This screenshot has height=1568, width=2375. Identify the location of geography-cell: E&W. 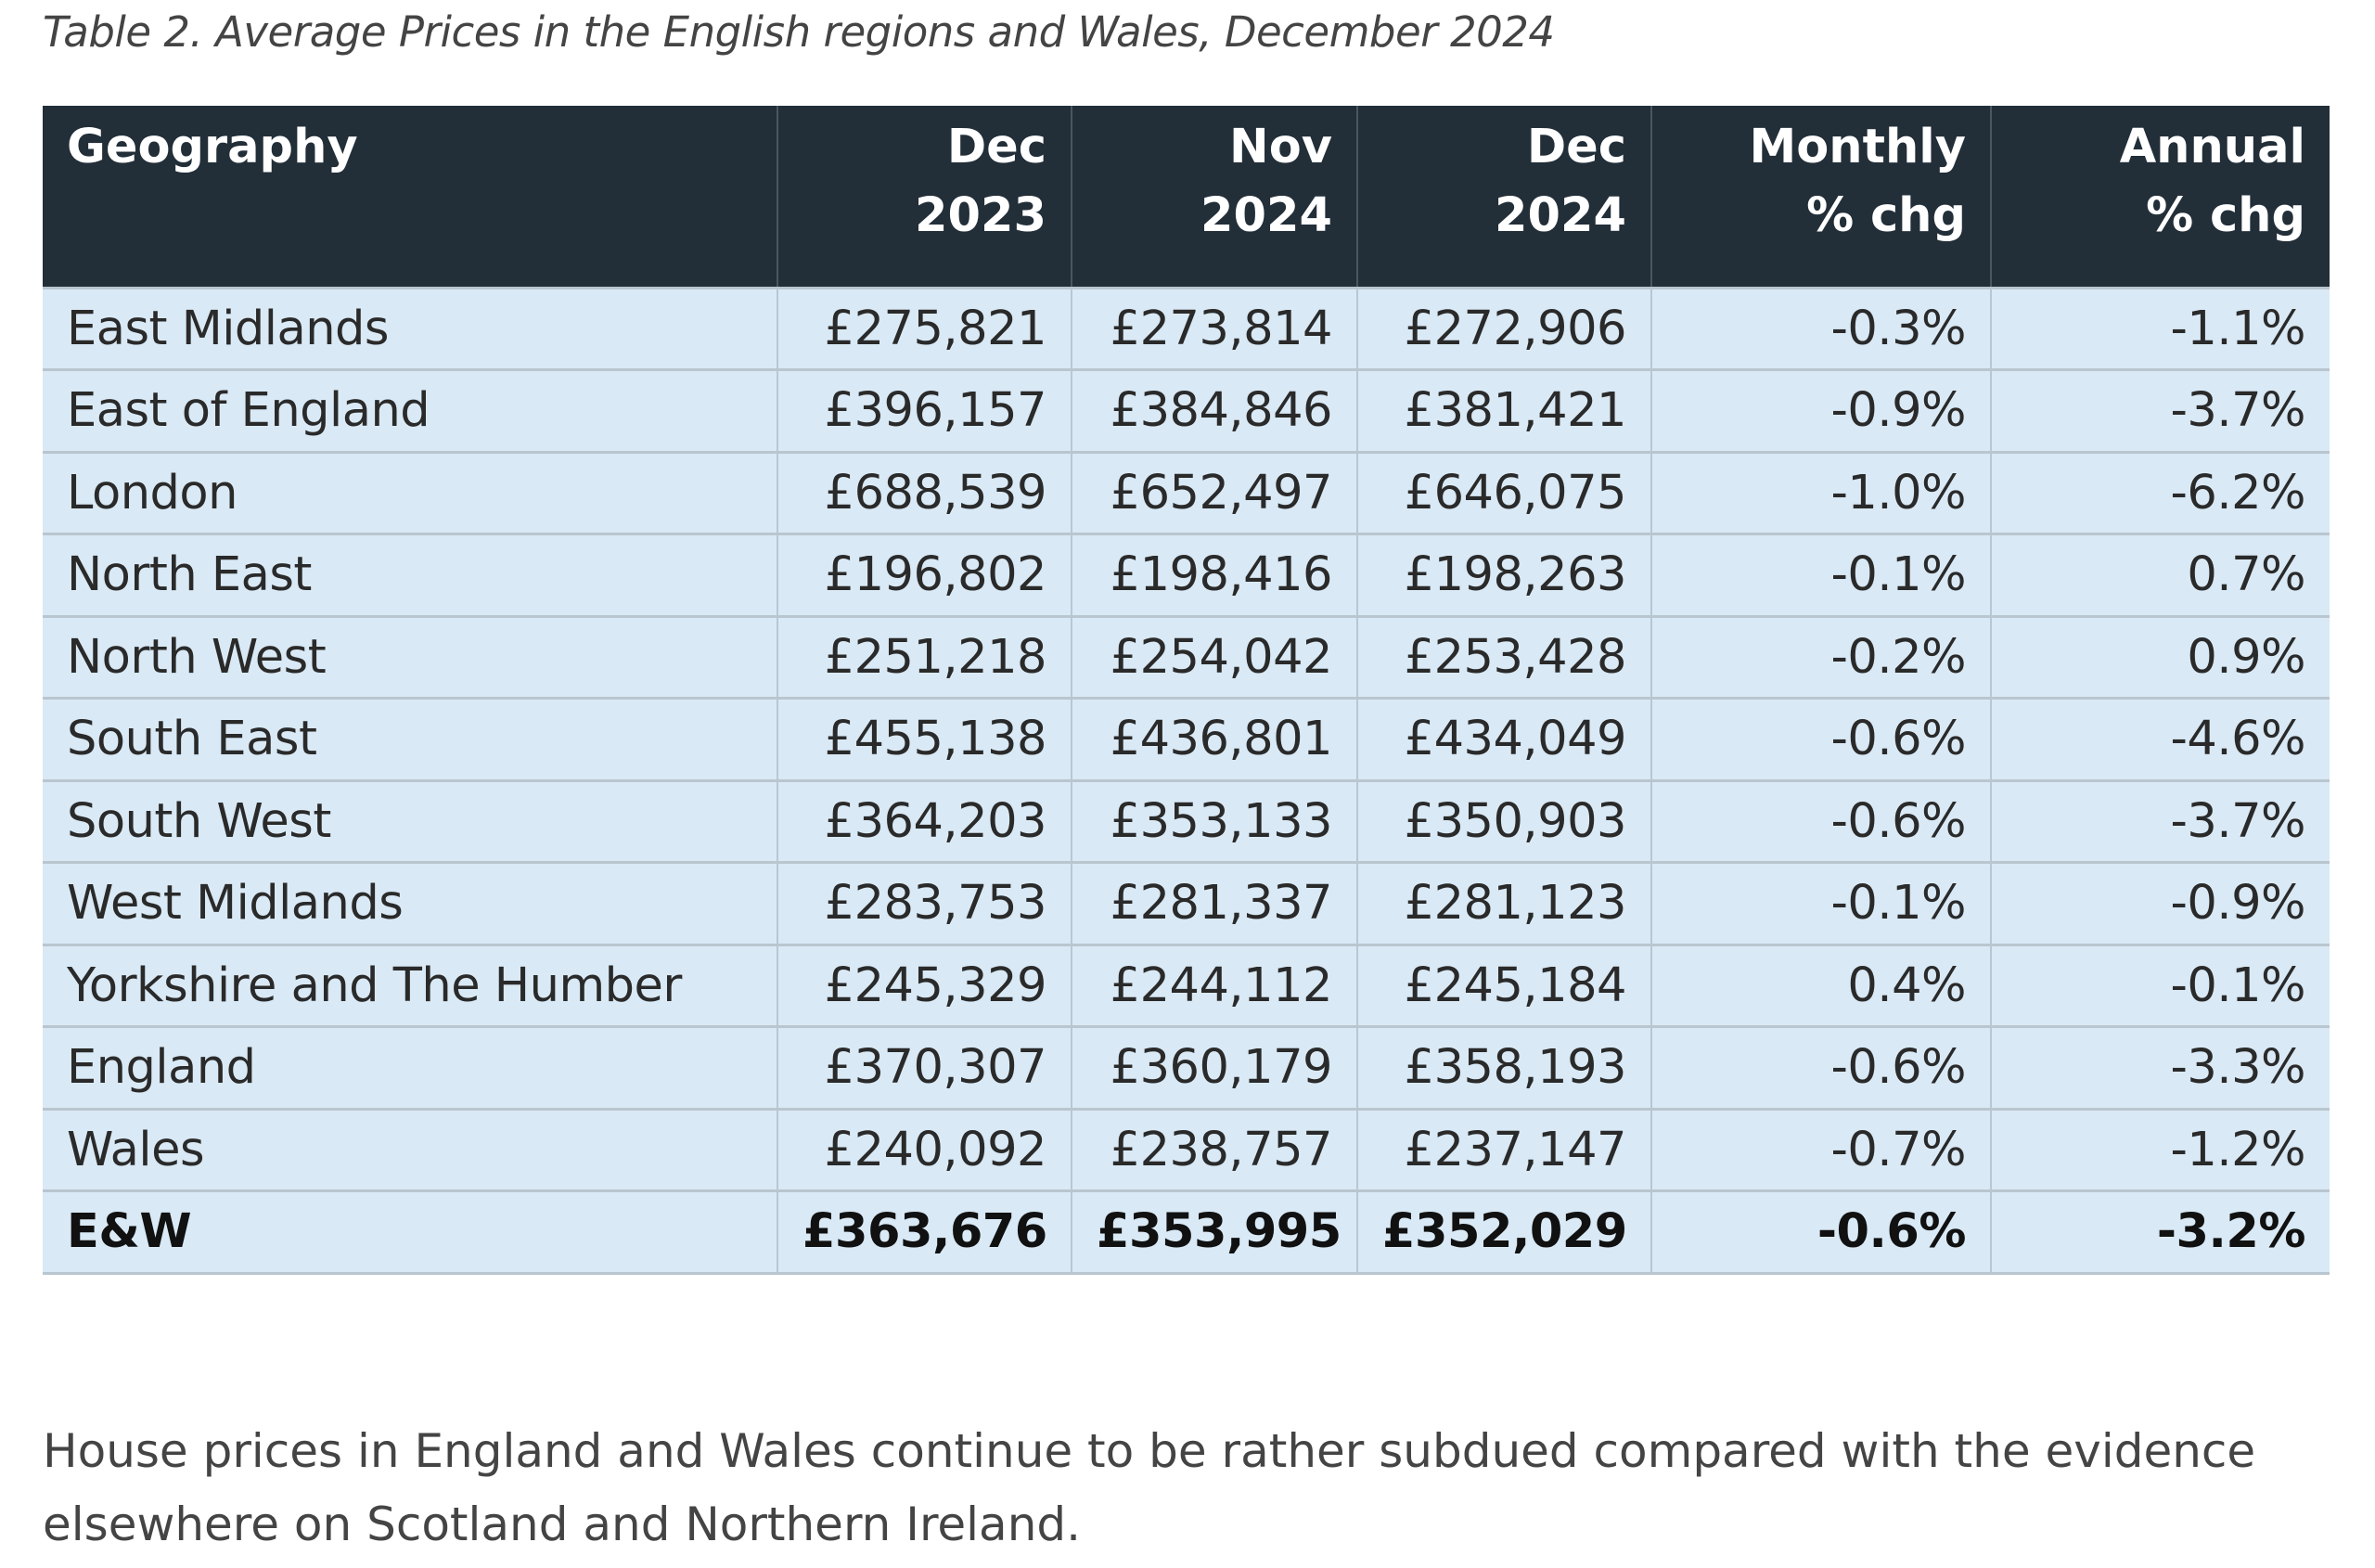
(410, 1232).